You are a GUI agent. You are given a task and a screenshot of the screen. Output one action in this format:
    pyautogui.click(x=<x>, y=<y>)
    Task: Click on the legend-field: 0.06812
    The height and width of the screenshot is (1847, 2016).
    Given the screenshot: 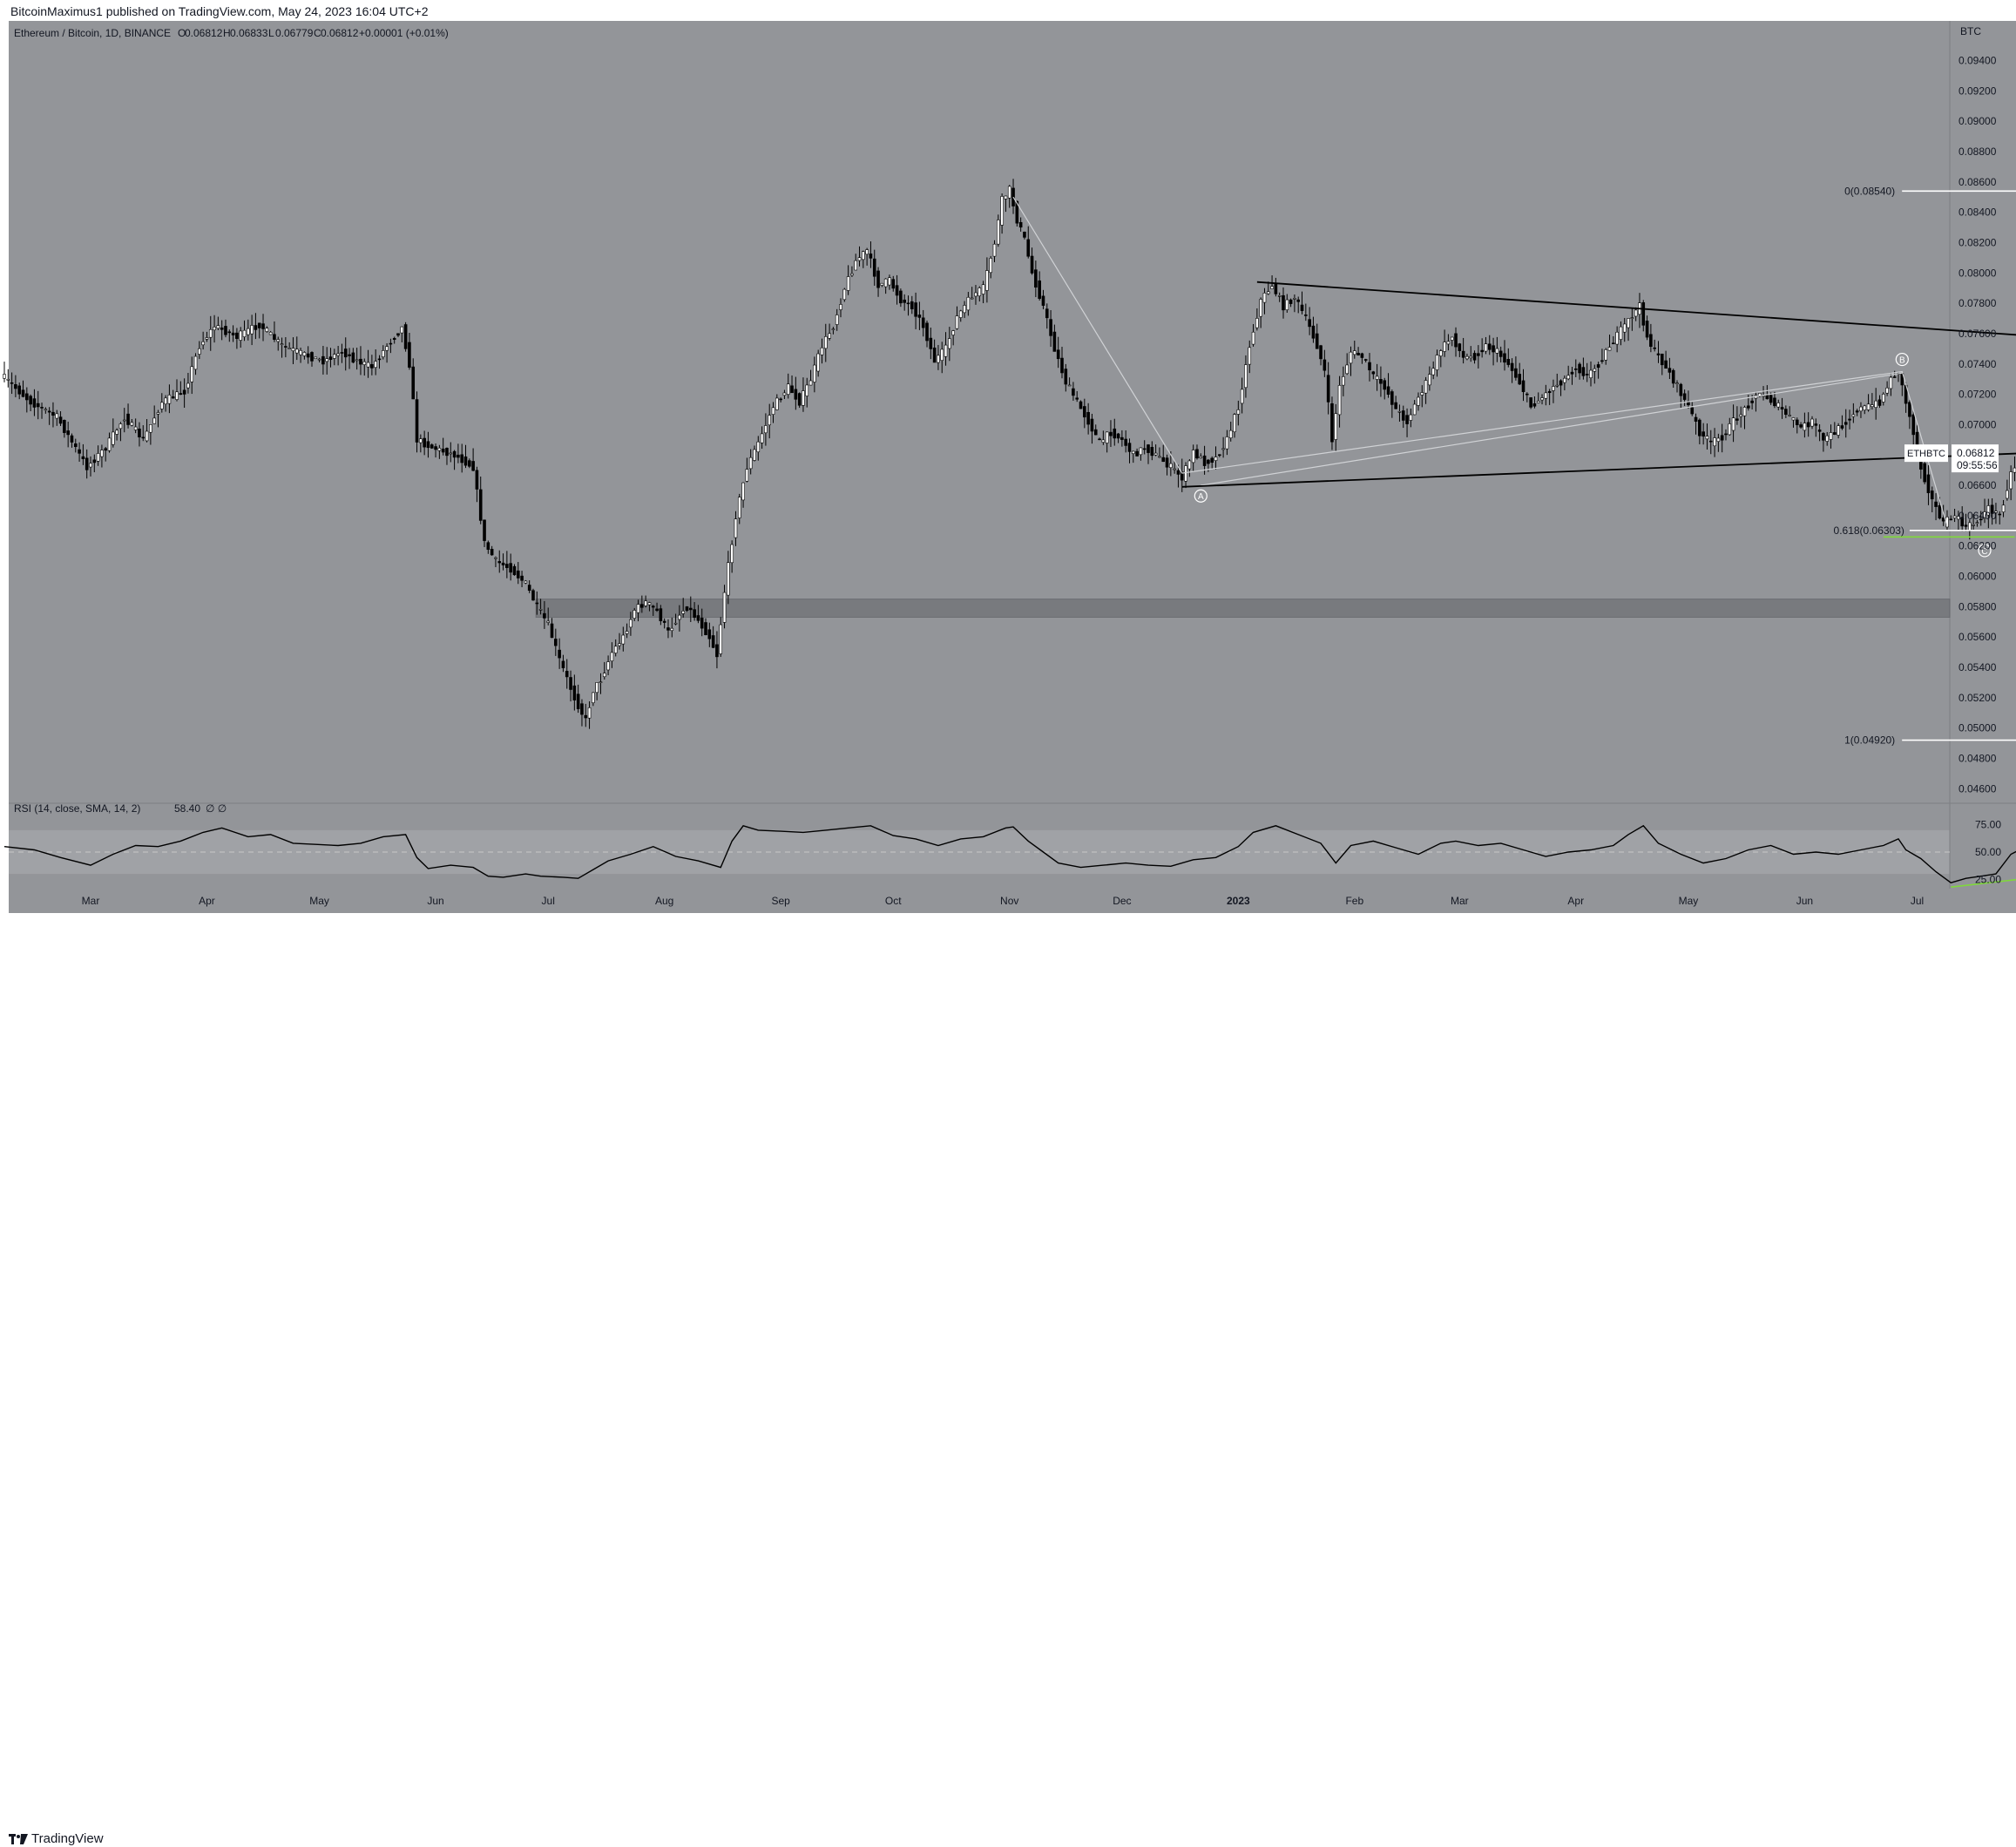 What is the action you would take?
    pyautogui.click(x=340, y=33)
    